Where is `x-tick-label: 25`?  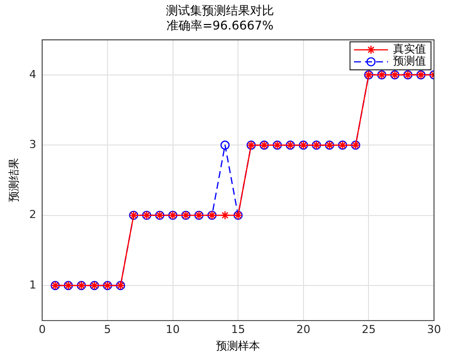
x-tick-label: 25 is located at coordinates (369, 329).